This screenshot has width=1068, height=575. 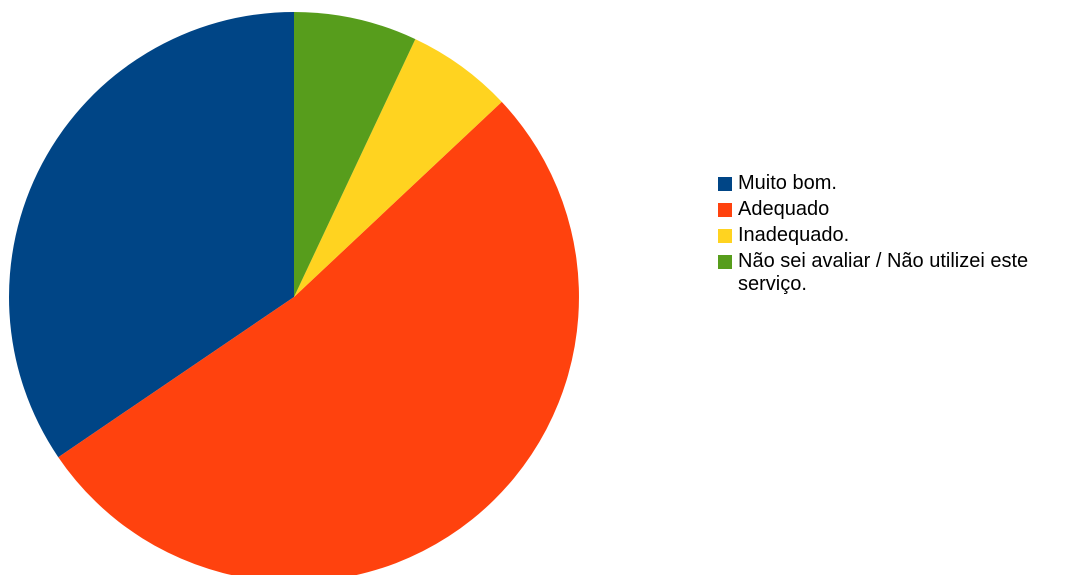 I want to click on legend-swatch-muito-bom, so click(x=725, y=184).